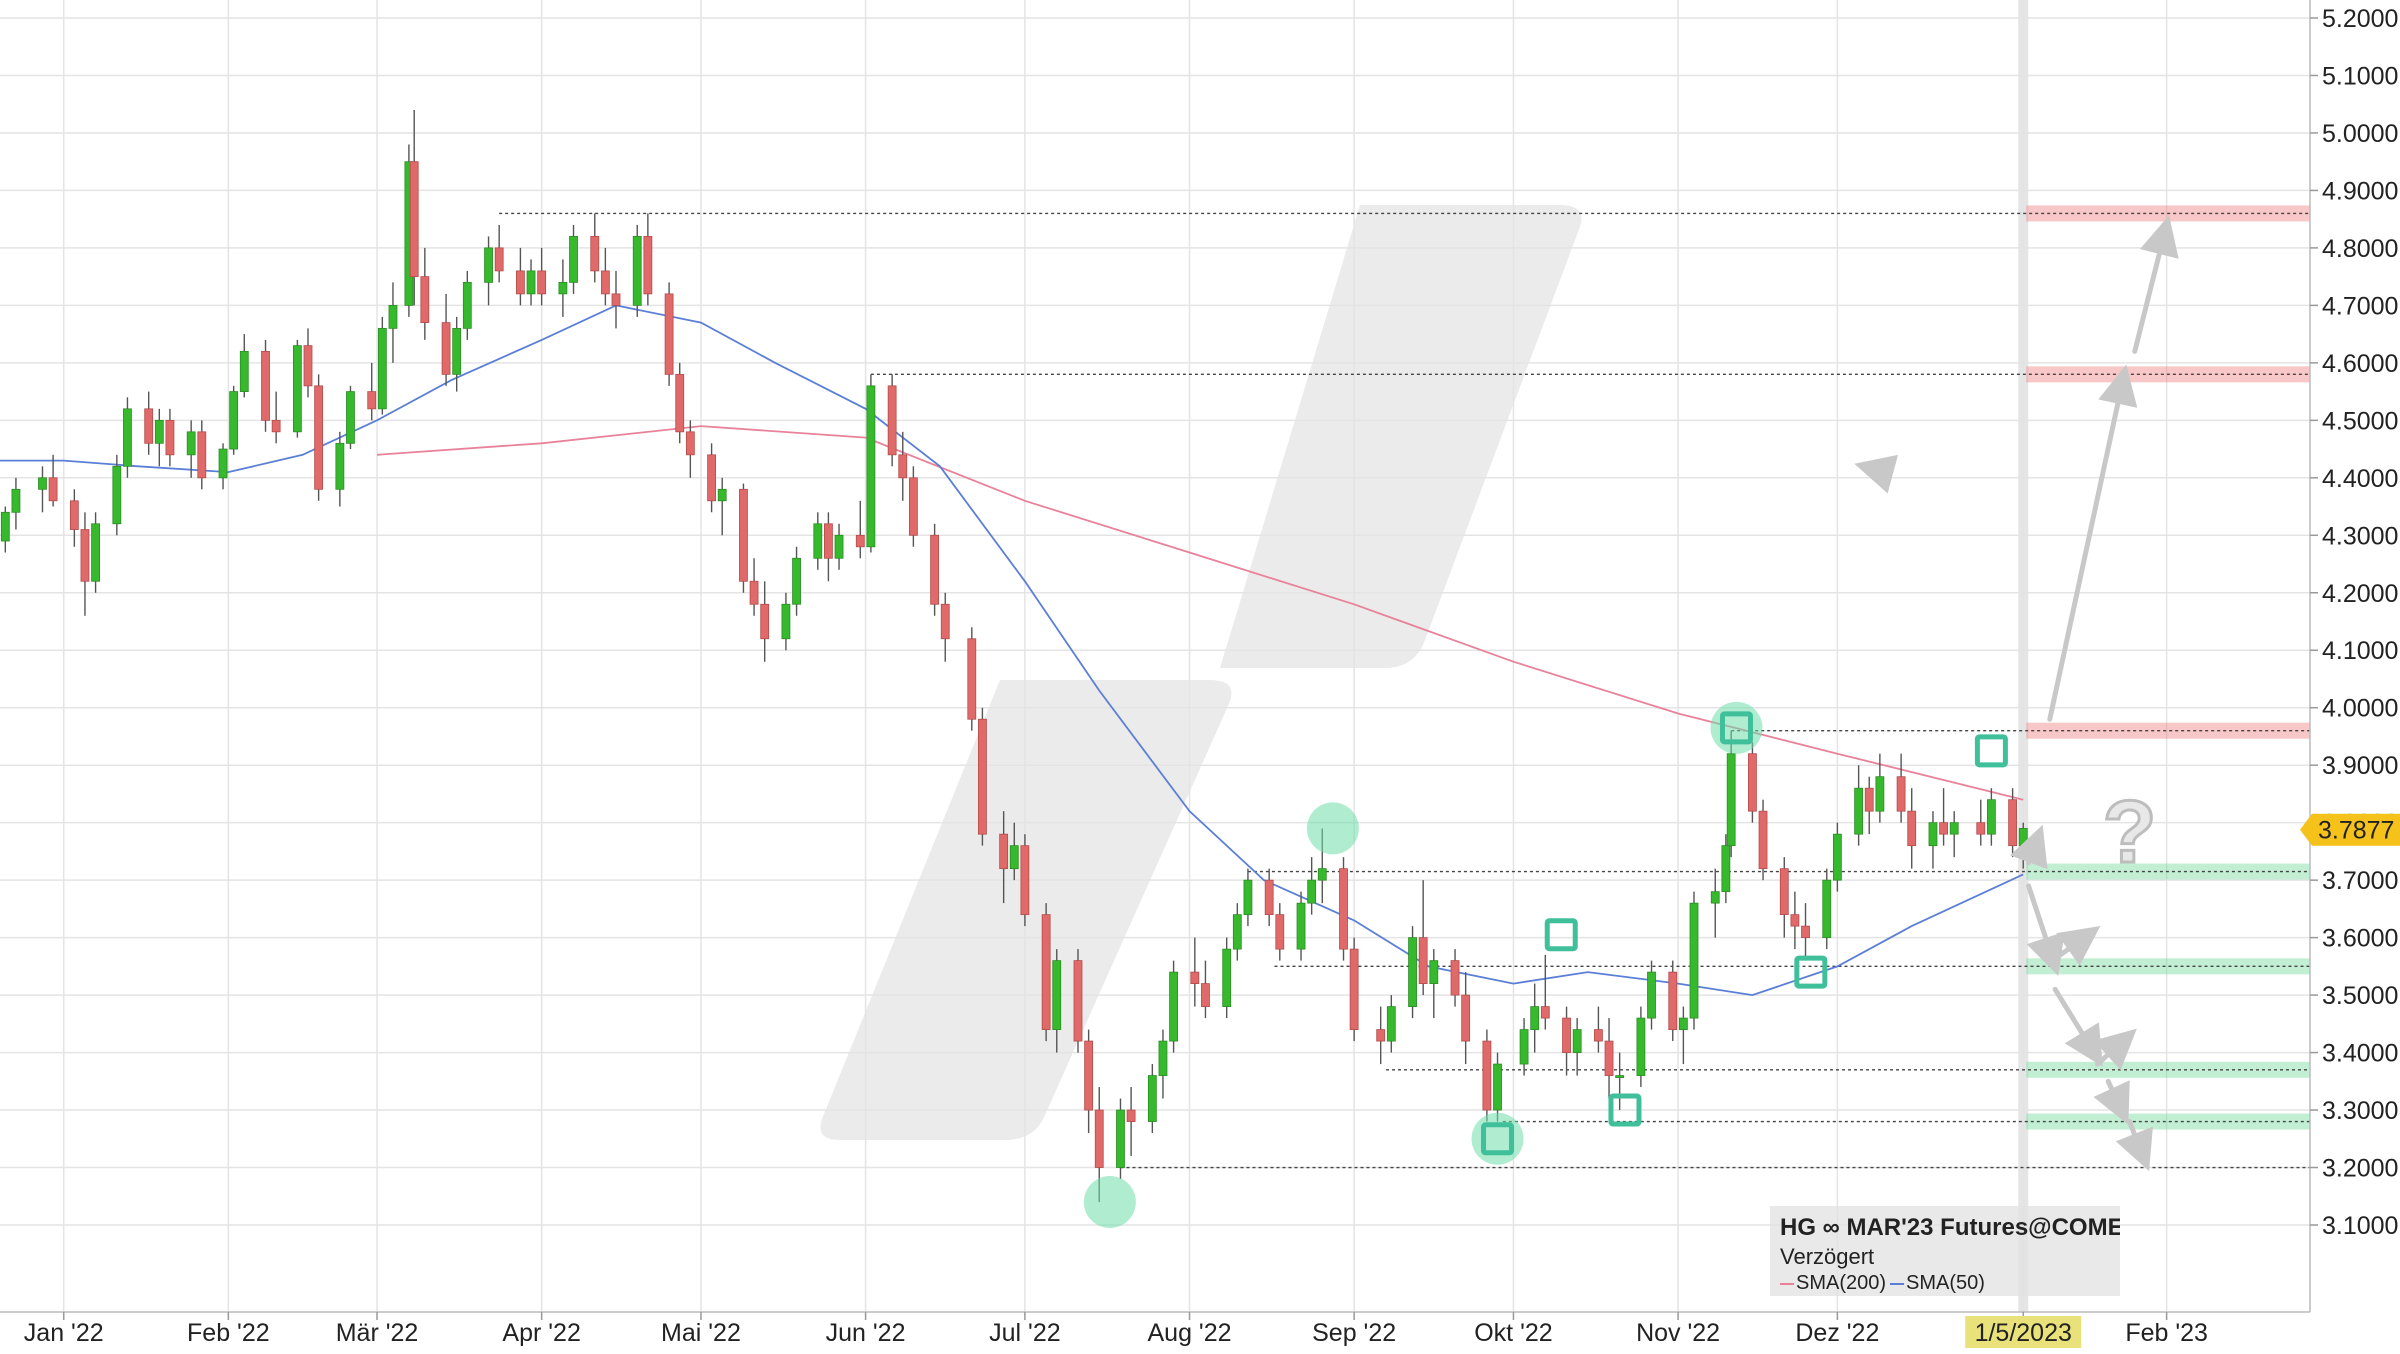 This screenshot has height=1354, width=2400. What do you see at coordinates (2360, 421) in the screenshot?
I see `y-tick-label: 4.5000` at bounding box center [2360, 421].